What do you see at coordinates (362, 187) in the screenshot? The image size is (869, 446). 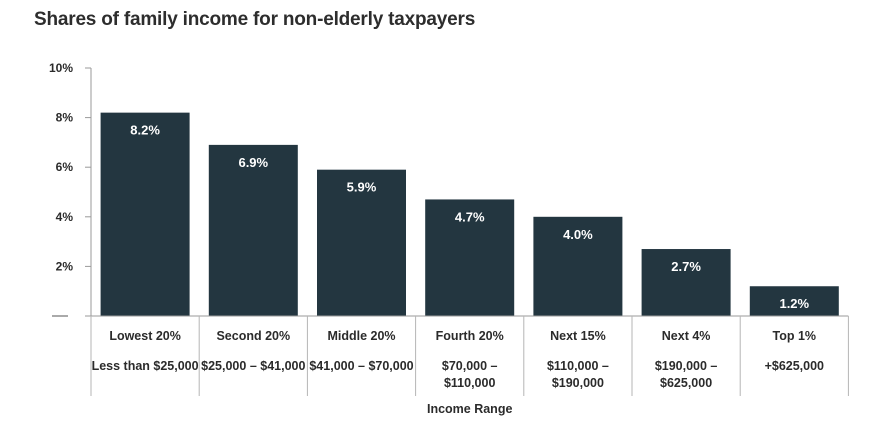 I see `data-label: 5.9%` at bounding box center [362, 187].